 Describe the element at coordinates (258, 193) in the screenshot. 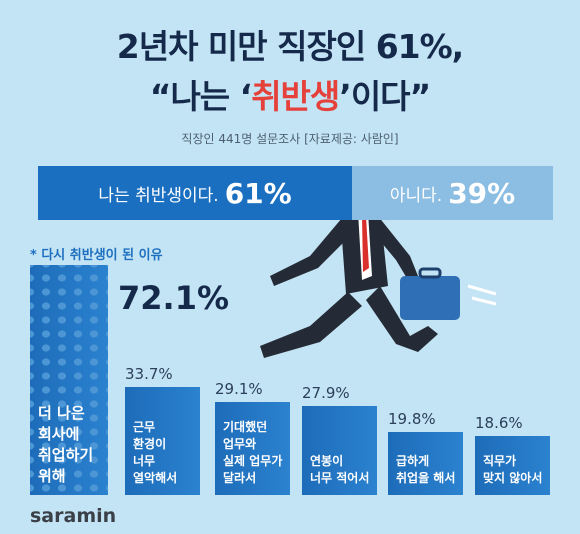

I see `value-label: 61%` at that location.